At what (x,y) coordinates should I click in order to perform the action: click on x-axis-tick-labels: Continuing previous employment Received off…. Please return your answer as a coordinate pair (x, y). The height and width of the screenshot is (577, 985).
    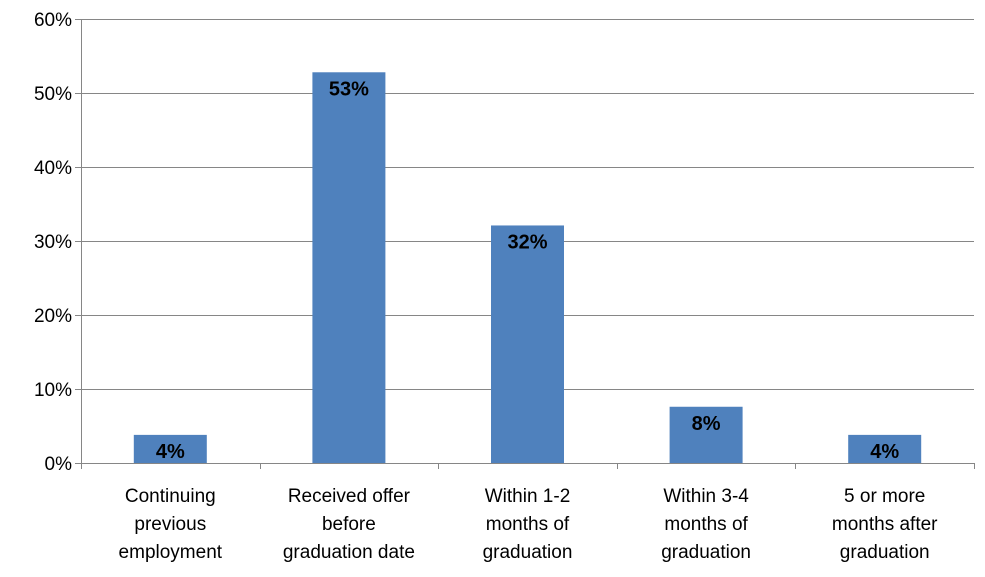
    Looking at the image, I should click on (529, 524).